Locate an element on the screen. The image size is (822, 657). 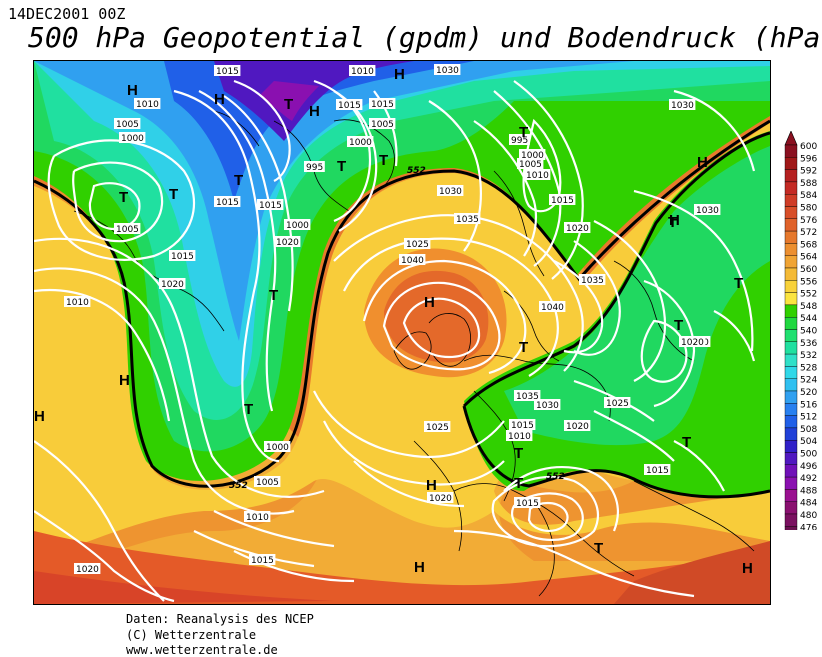
svg-text: 995 is located at coordinates (314, 168).